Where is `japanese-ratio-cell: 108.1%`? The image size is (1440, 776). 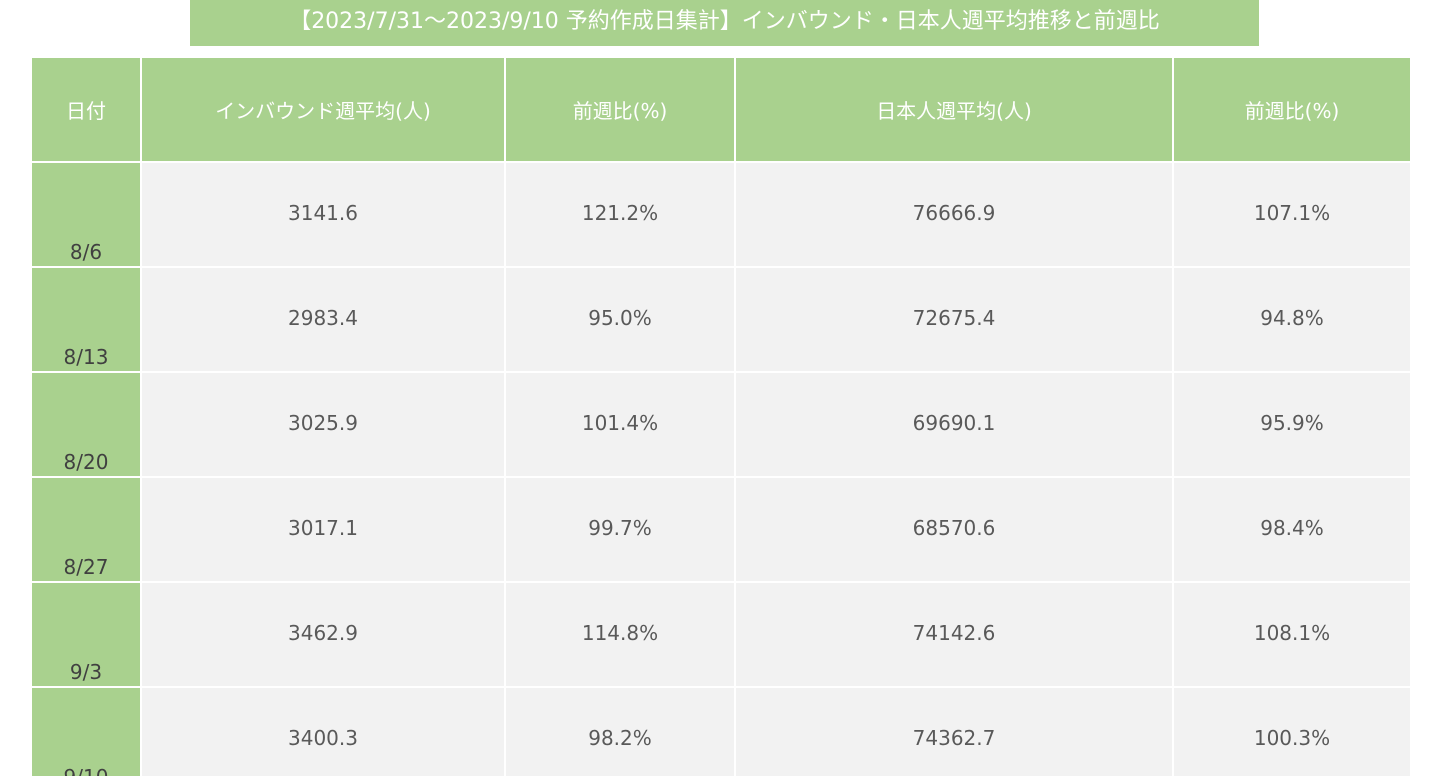
japanese-ratio-cell: 108.1% is located at coordinates (1292, 634).